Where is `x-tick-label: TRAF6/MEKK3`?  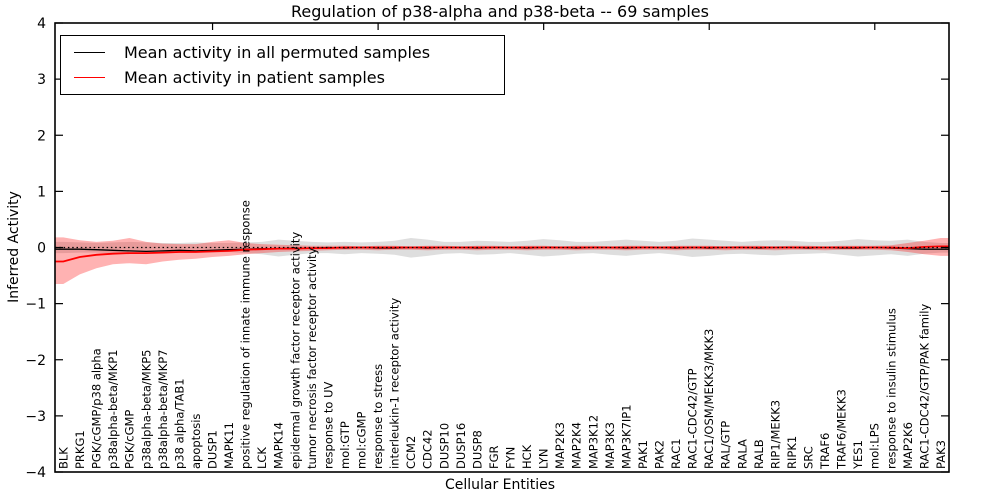
x-tick-label: TRAF6/MEKK3 is located at coordinates (842, 429).